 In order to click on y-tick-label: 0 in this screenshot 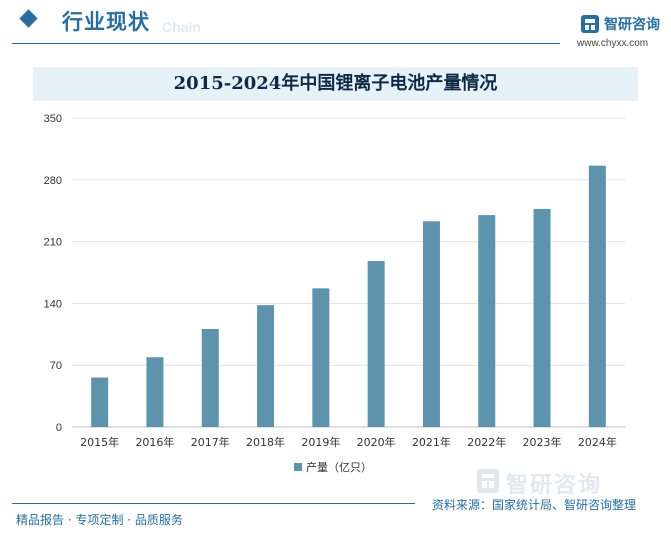, I will do `click(59, 428)`.